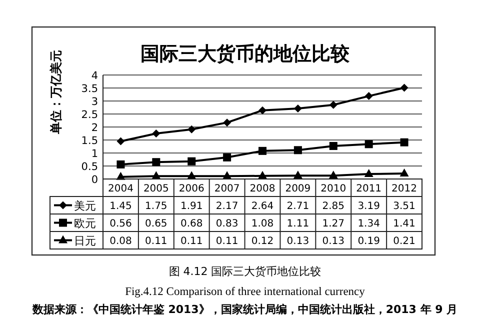  I want to click on y-tick-label: 0.5, so click(89, 167).